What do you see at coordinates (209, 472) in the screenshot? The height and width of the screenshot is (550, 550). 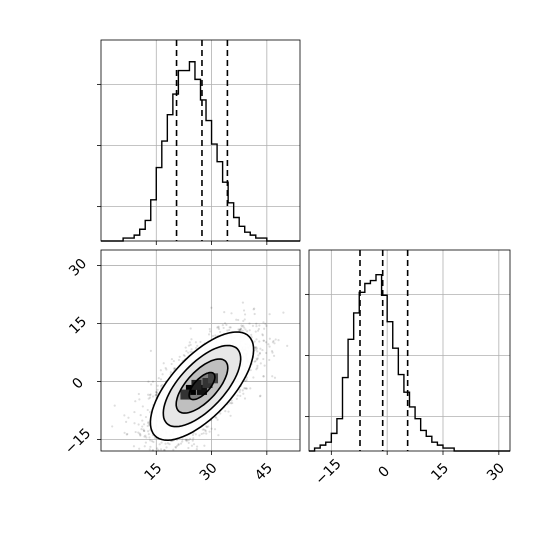 I see `joint-xtick-label: 30` at bounding box center [209, 472].